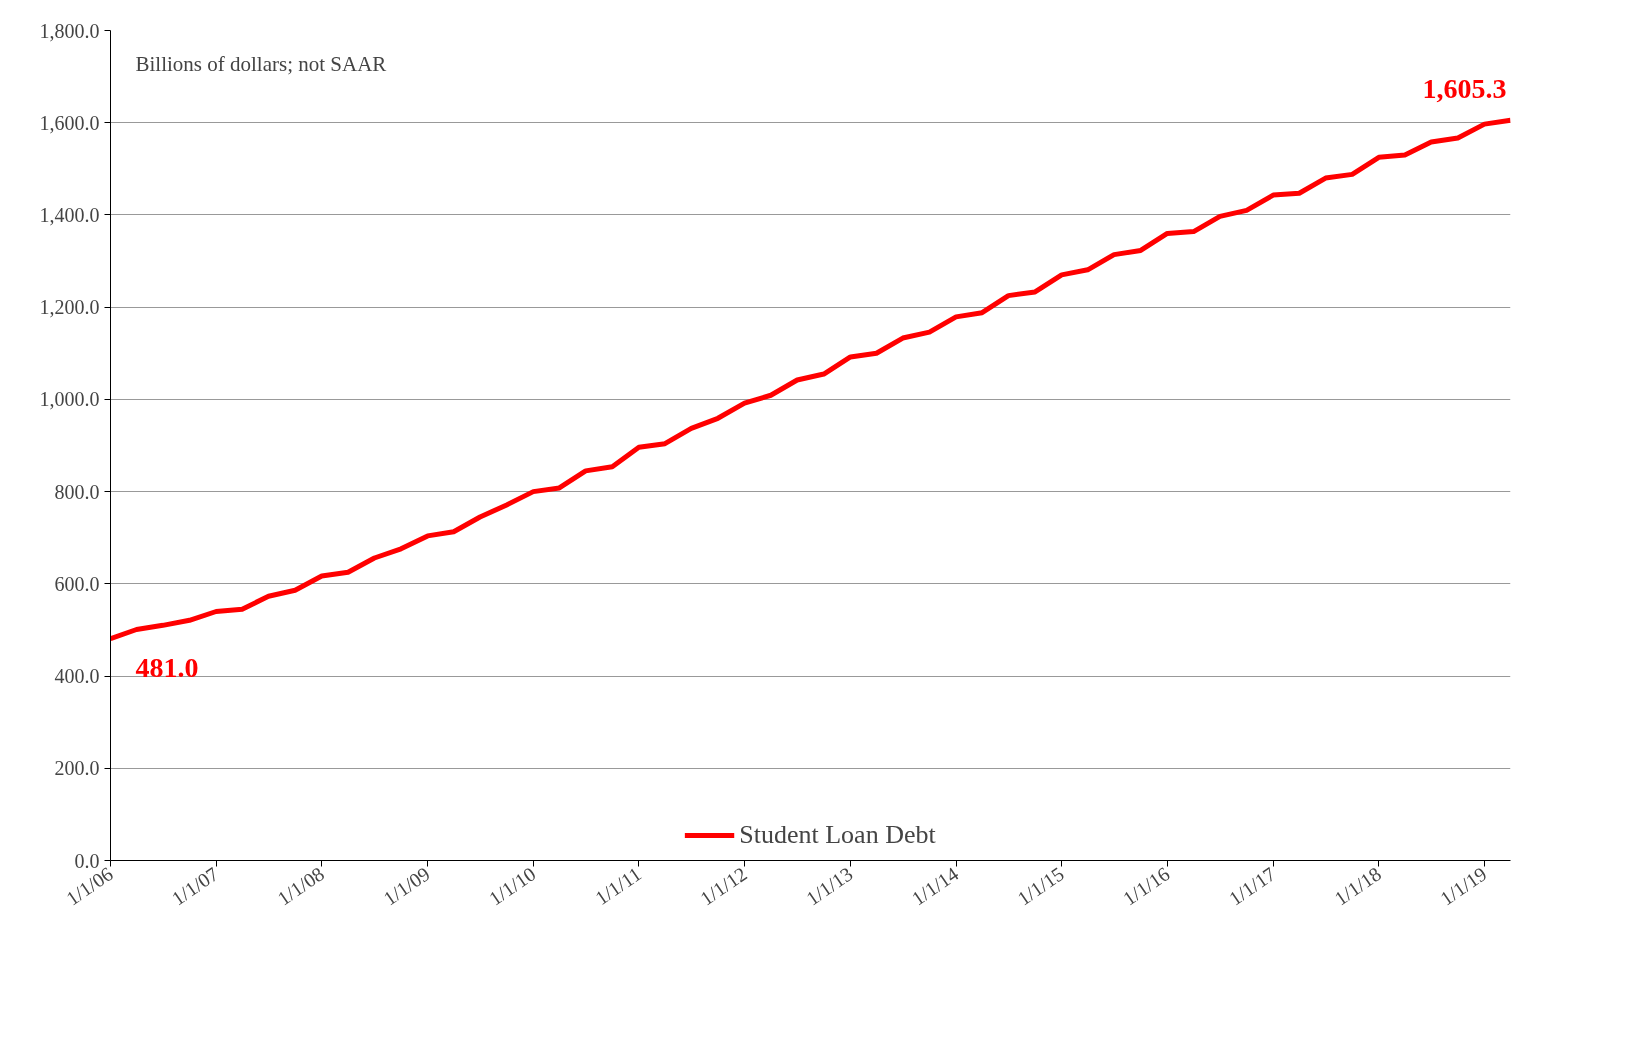 The height and width of the screenshot is (1058, 1638). I want to click on legend-label: Student Loan Debt, so click(837, 835).